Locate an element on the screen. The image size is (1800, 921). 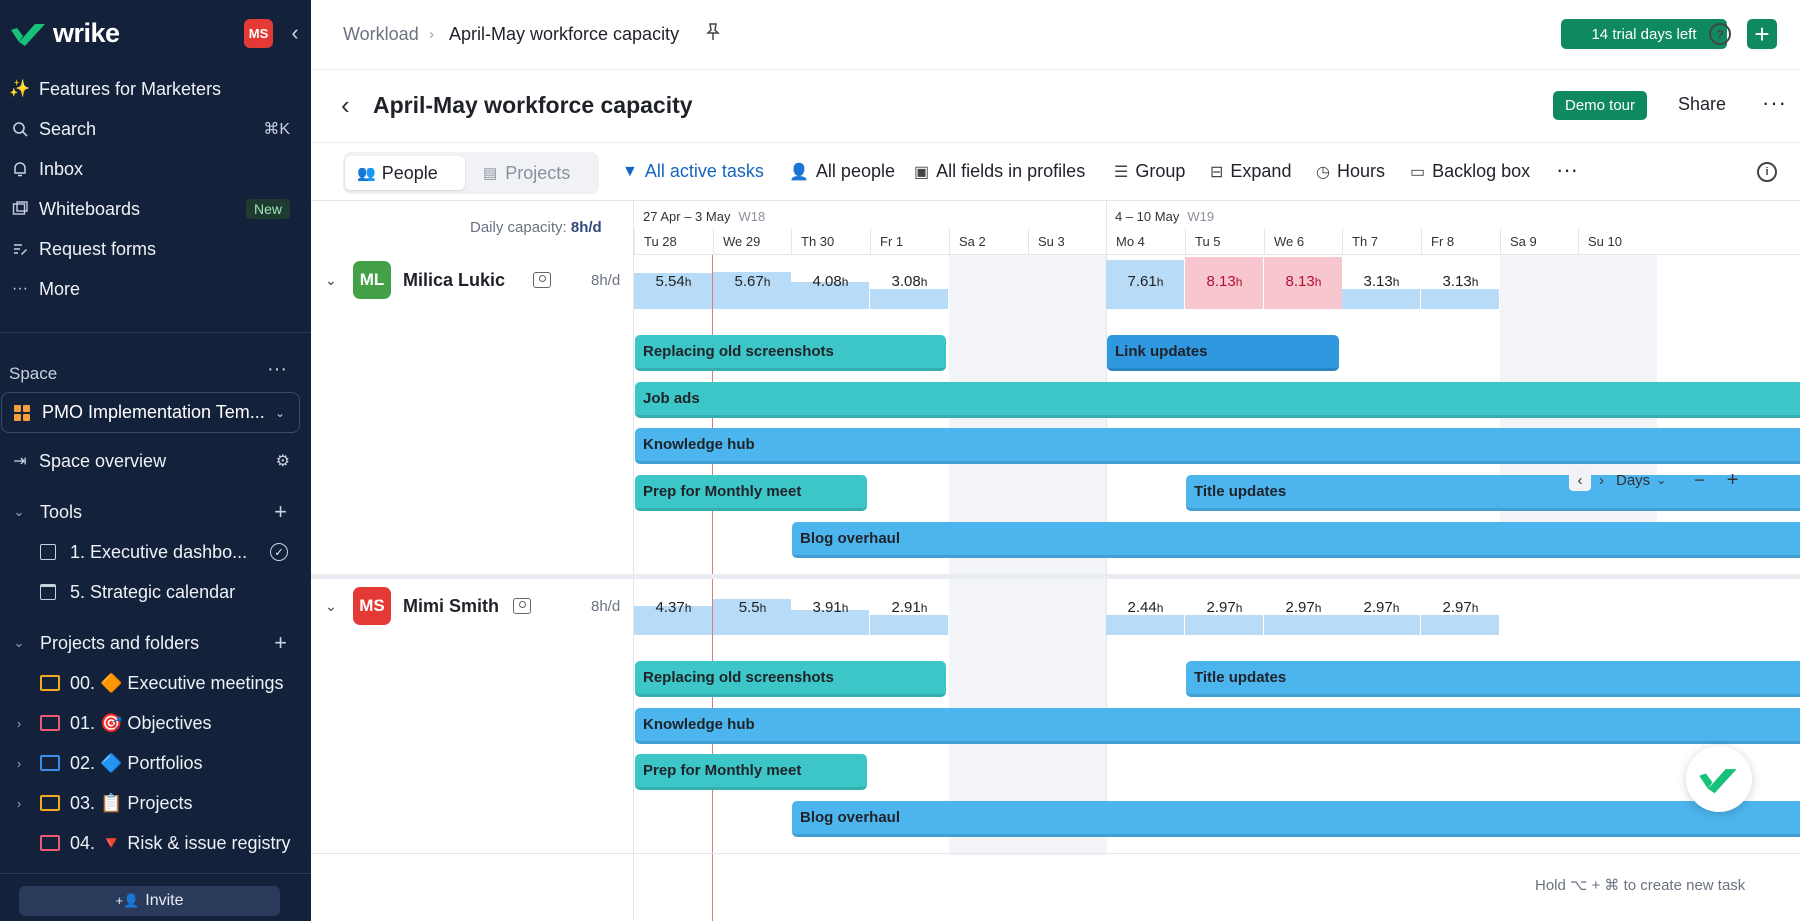
filter-all-active-tasks: ▼ All active tasks is located at coordinates (693, 171).